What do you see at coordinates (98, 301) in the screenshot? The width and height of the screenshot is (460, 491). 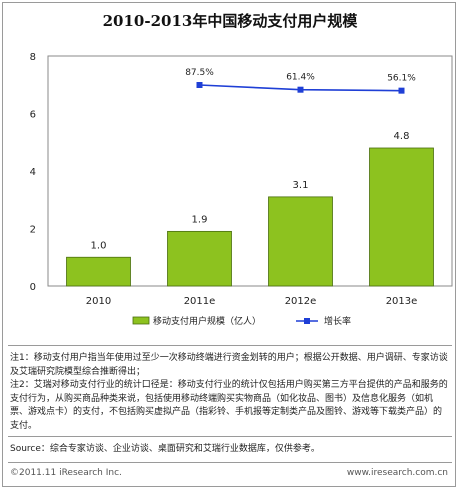 I see `x-tick-label: 2010` at bounding box center [98, 301].